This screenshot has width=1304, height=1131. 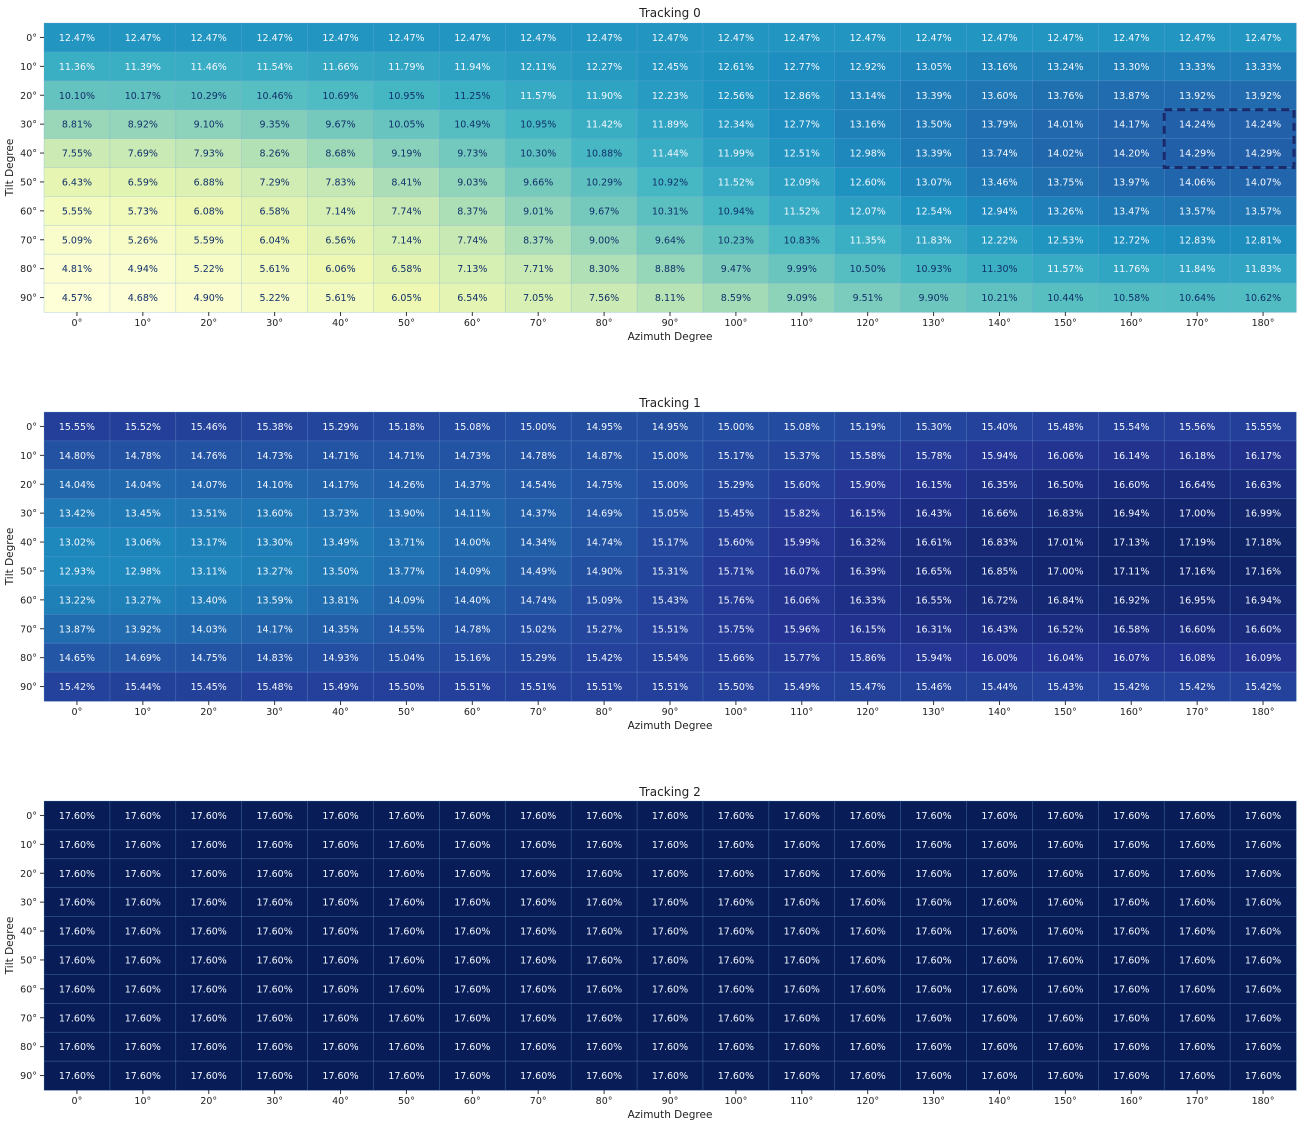 I want to click on cell-value-label: 15.42%, so click(x=604, y=658).